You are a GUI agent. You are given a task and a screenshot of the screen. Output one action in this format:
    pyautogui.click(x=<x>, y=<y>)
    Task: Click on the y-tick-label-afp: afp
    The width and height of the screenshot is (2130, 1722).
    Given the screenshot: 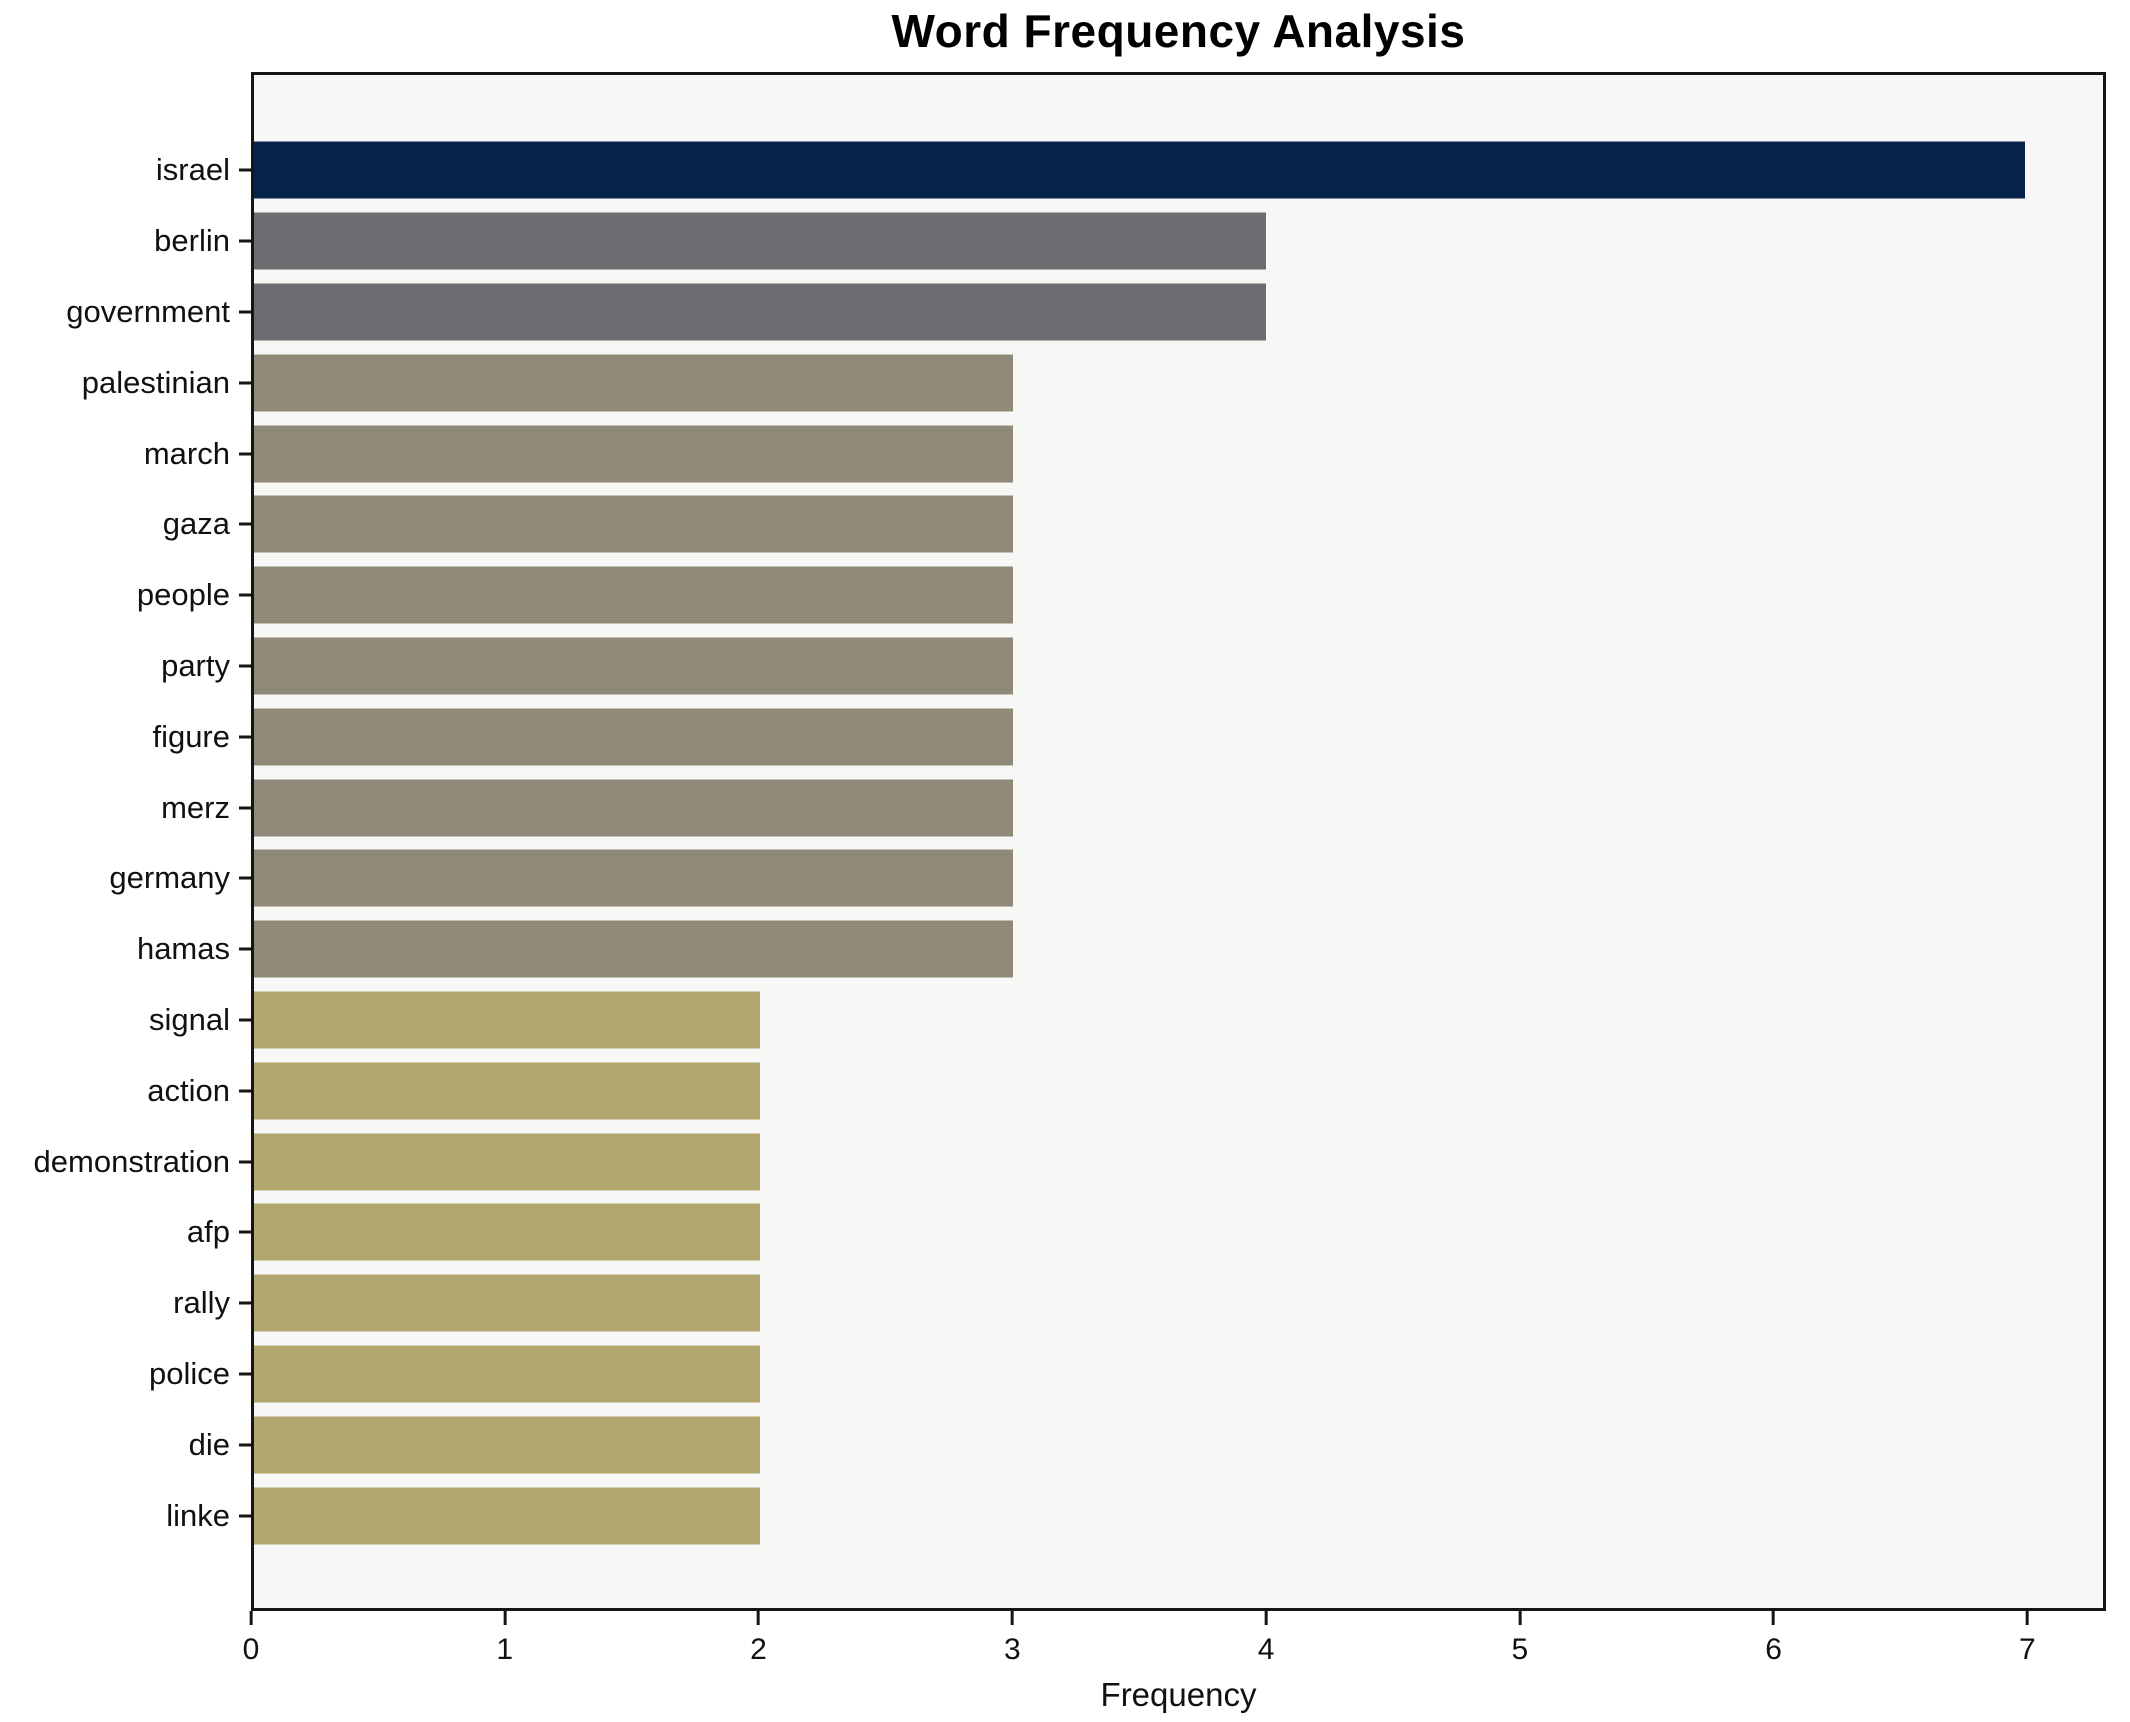 What is the action you would take?
    pyautogui.click(x=208, y=1232)
    